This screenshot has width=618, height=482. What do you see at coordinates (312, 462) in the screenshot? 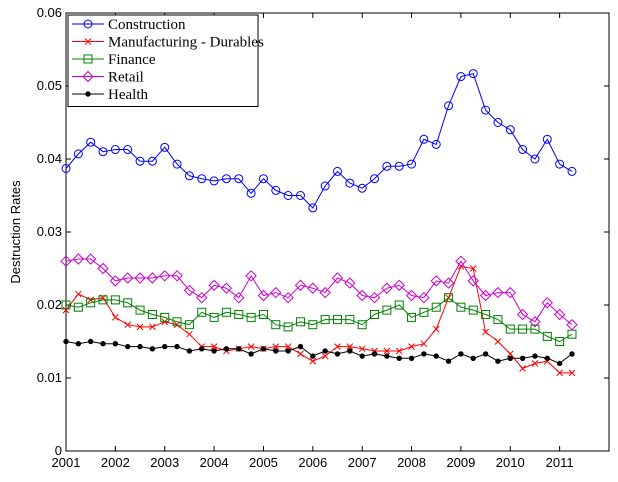
I see `x-tick-label: 2006` at bounding box center [312, 462].